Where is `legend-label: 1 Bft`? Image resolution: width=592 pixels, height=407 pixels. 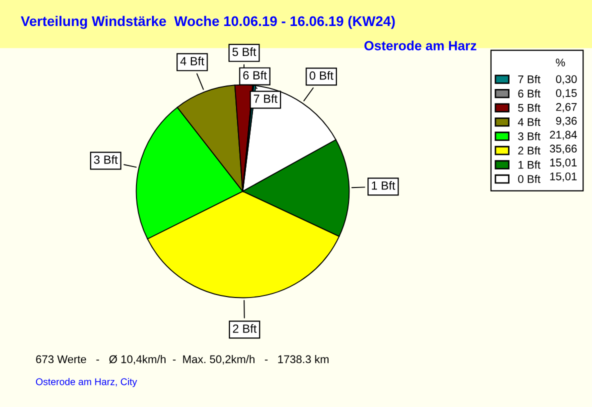 legend-label: 1 Bft is located at coordinates (529, 164).